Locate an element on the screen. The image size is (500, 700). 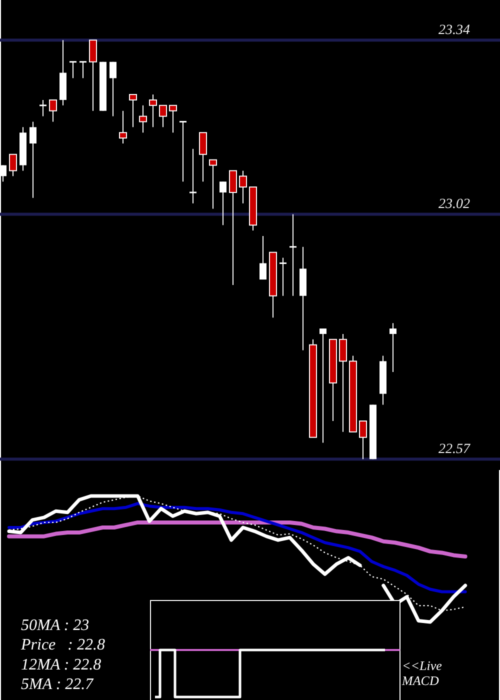
y-tick-label: 23.34 is located at coordinates (454, 30).